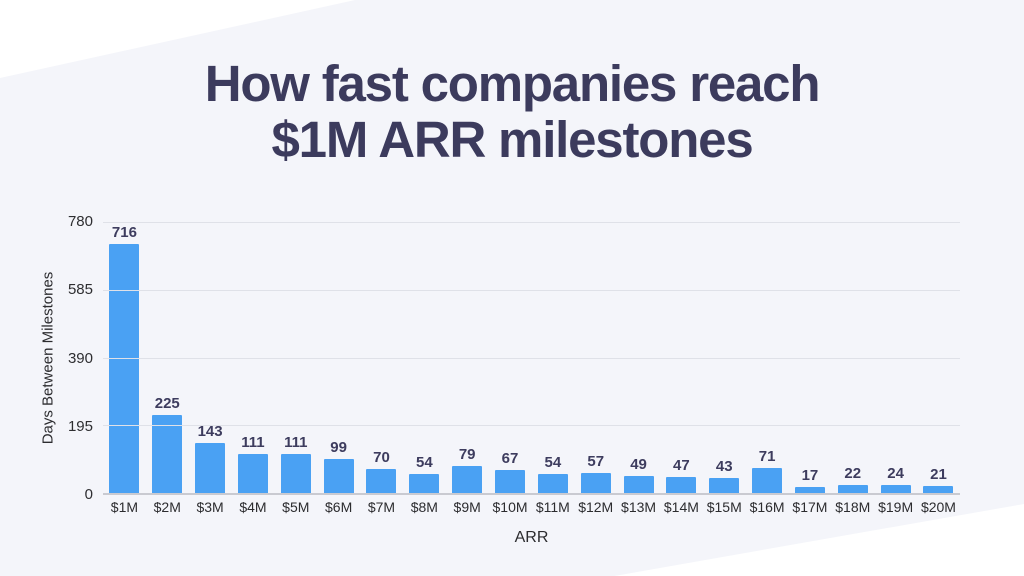  I want to click on bar-value-label: 71, so click(767, 457).